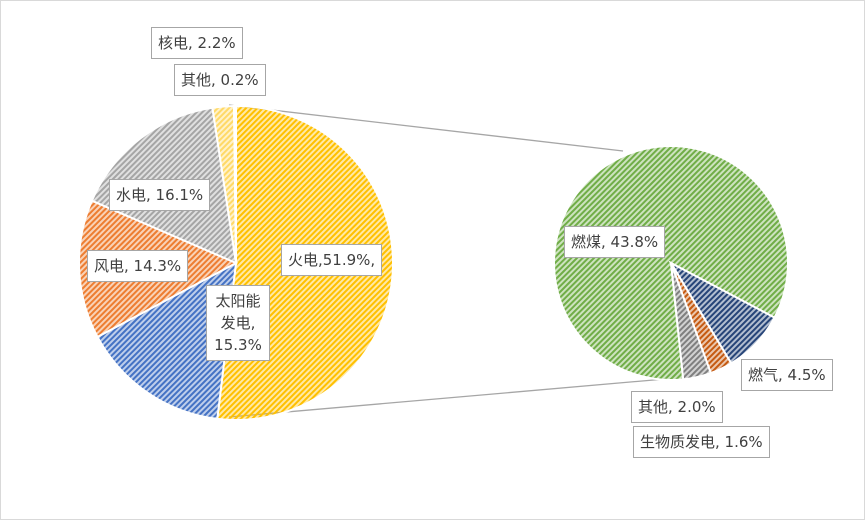 Image resolution: width=865 pixels, height=520 pixels. Describe the element at coordinates (138, 266) in the screenshot. I see `data-label: 风电, 14.3%` at that location.